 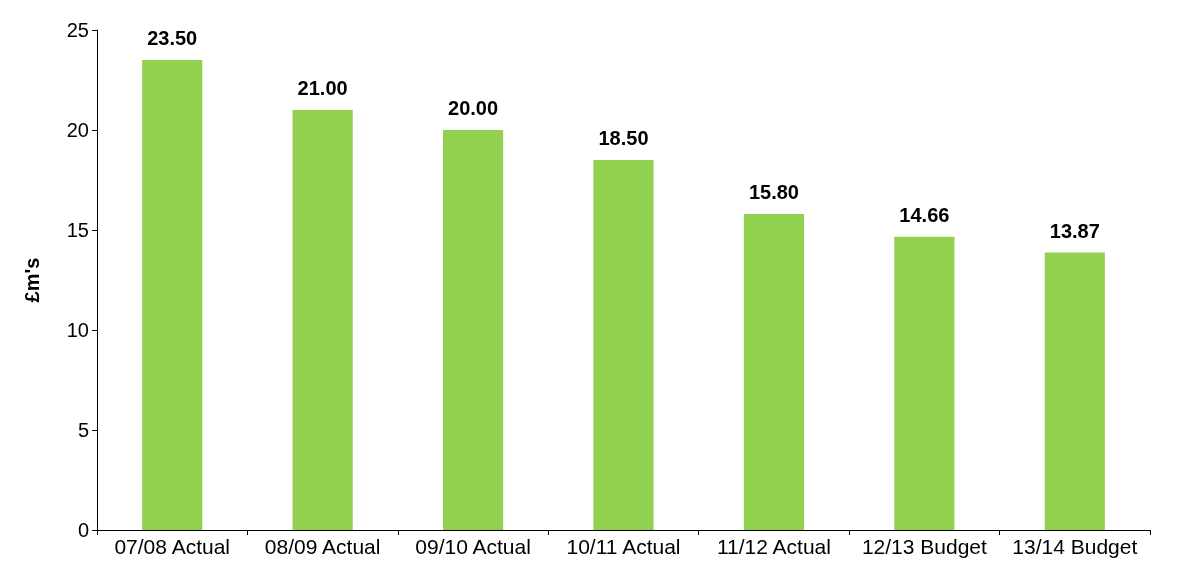 I want to click on data-label: 20.00, so click(x=473, y=108).